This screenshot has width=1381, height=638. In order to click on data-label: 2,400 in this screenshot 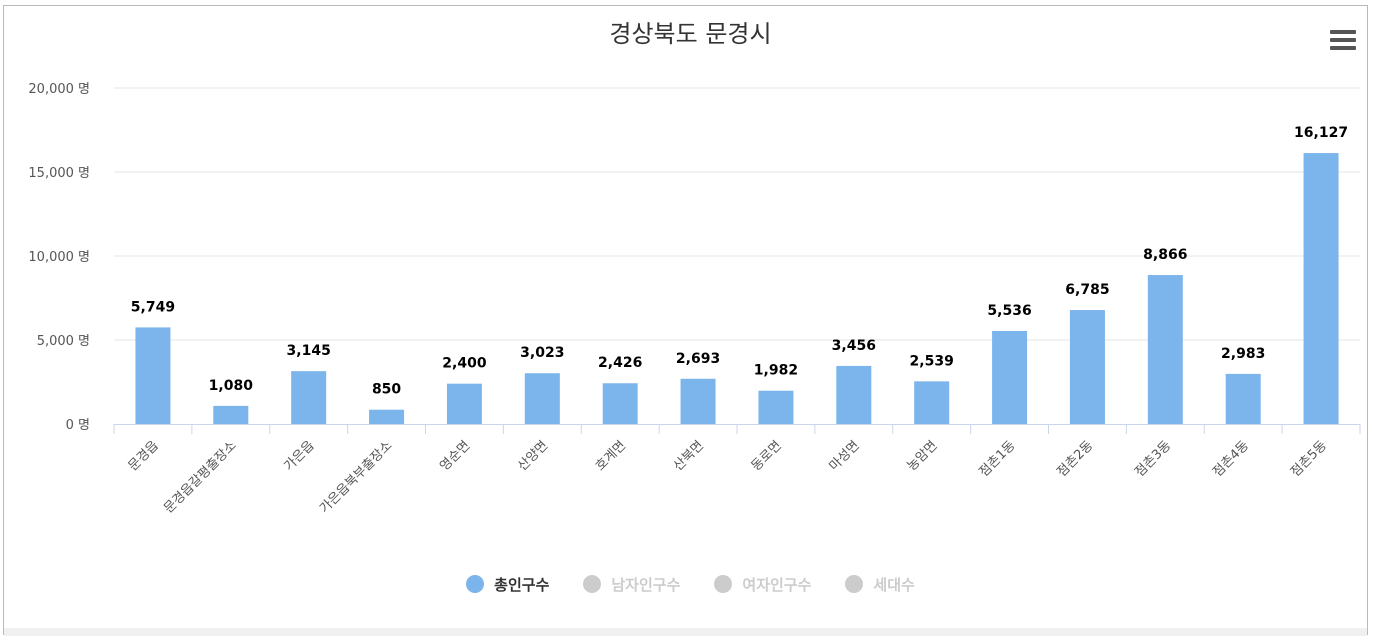, I will do `click(464, 364)`.